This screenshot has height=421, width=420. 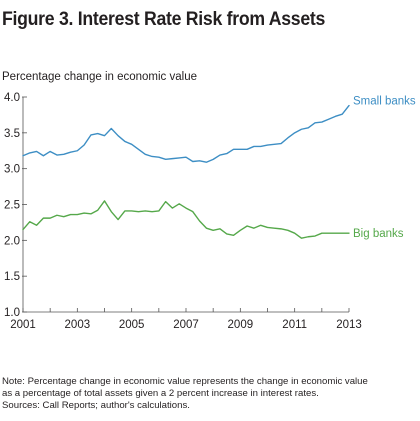 I want to click on y-tick-label: 1.0, so click(x=12, y=313).